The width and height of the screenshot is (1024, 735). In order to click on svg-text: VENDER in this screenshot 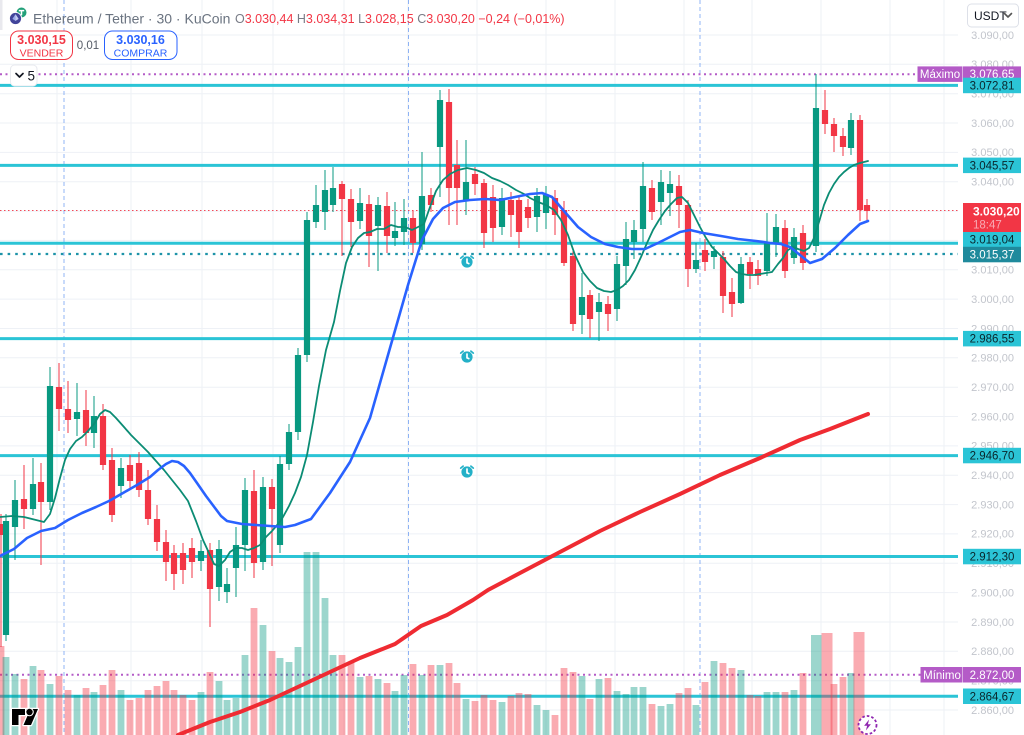, I will do `click(42, 54)`.